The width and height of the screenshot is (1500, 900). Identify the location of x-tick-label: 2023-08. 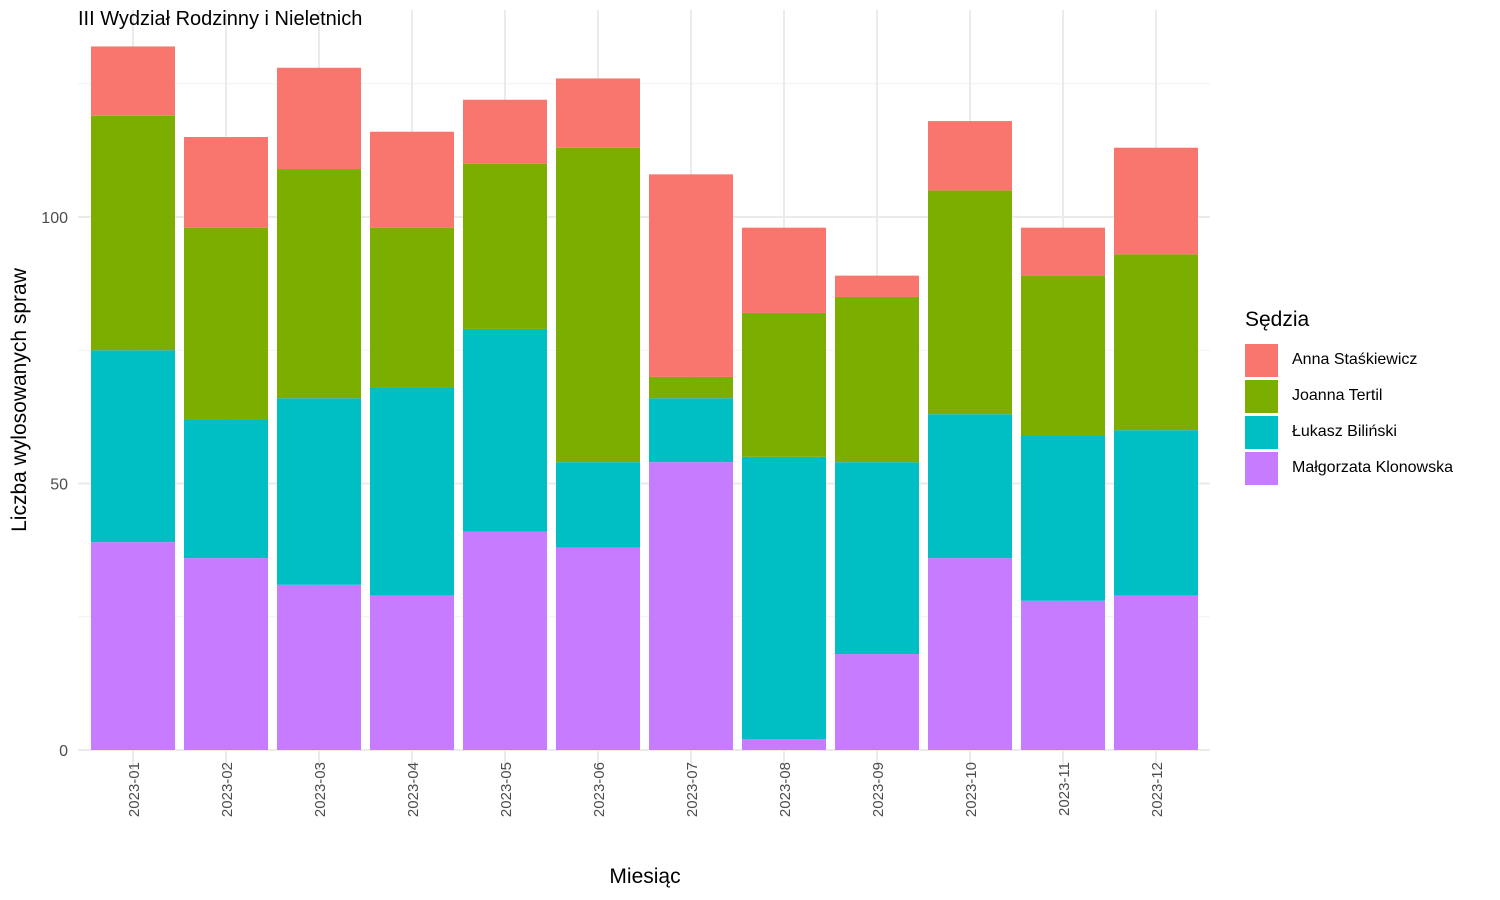
(785, 789).